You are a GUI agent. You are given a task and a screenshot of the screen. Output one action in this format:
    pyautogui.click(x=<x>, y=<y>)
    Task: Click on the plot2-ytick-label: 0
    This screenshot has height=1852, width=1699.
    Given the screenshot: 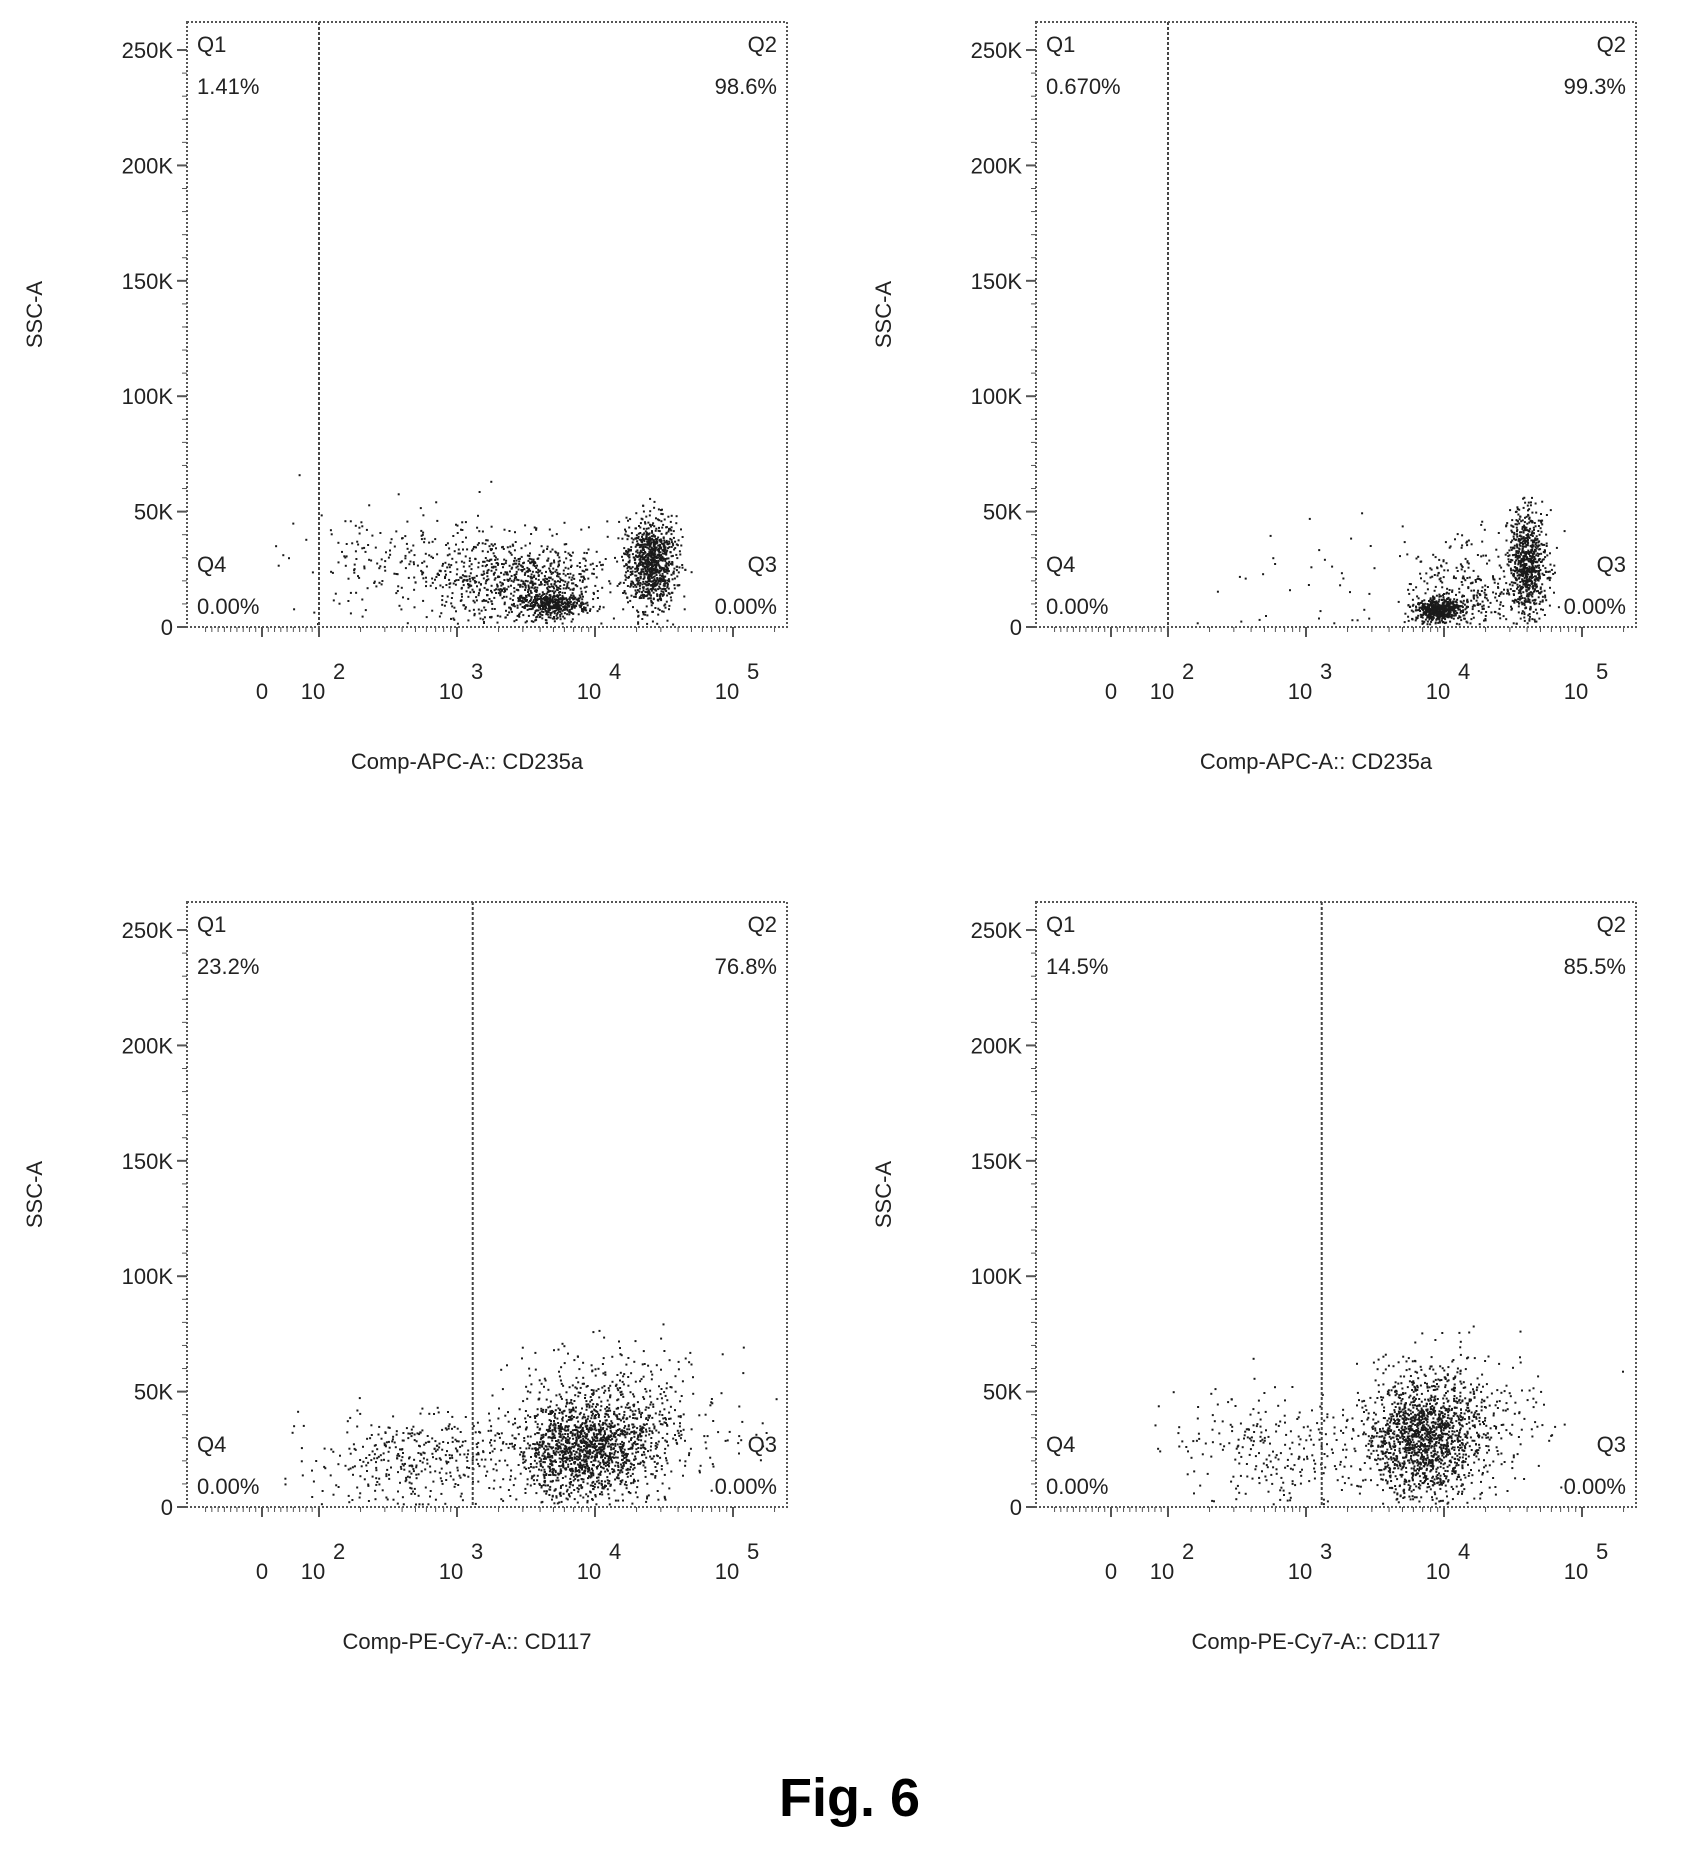 What is the action you would take?
    pyautogui.click(x=1016, y=627)
    